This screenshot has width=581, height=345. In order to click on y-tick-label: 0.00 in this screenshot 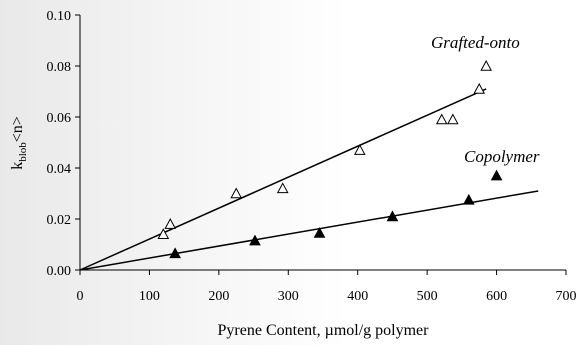, I will do `click(59, 271)`.